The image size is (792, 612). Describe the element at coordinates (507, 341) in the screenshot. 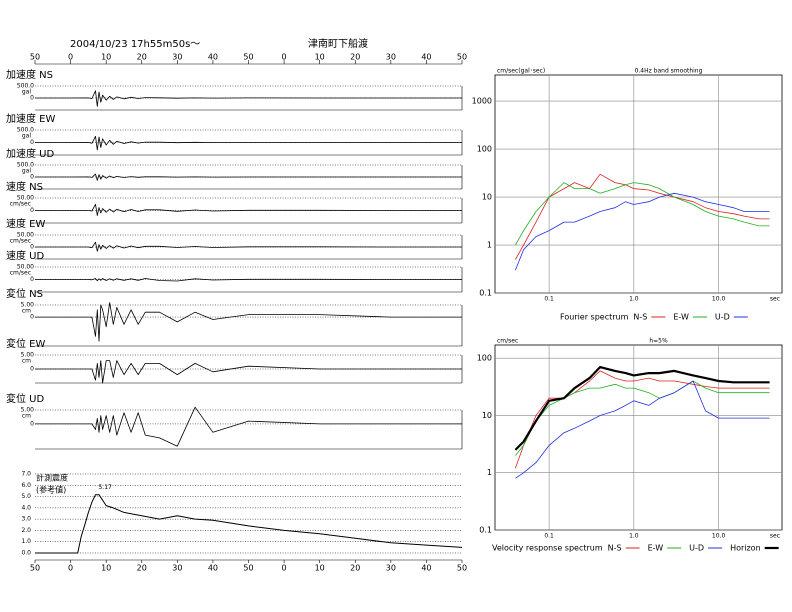

I see `y-axis-label: cm/sec` at that location.